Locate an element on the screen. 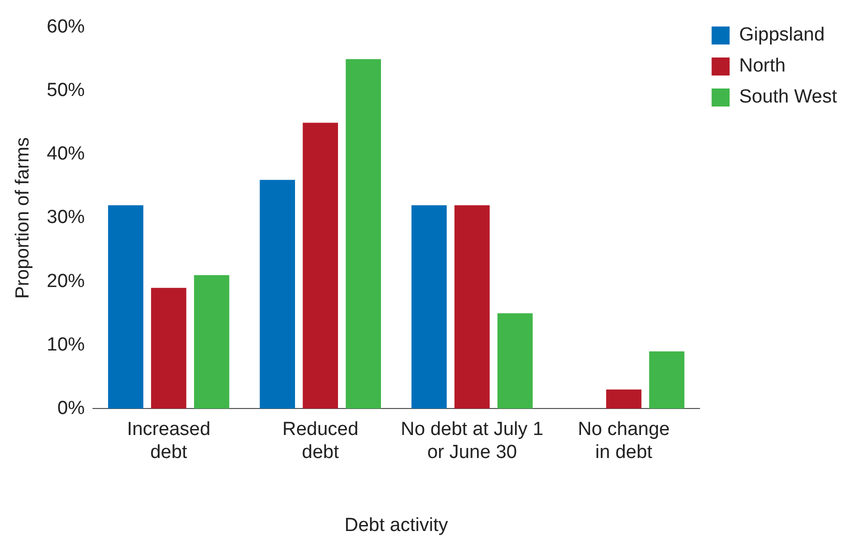  y-axis-title: Proportion of farms is located at coordinates (23, 218).